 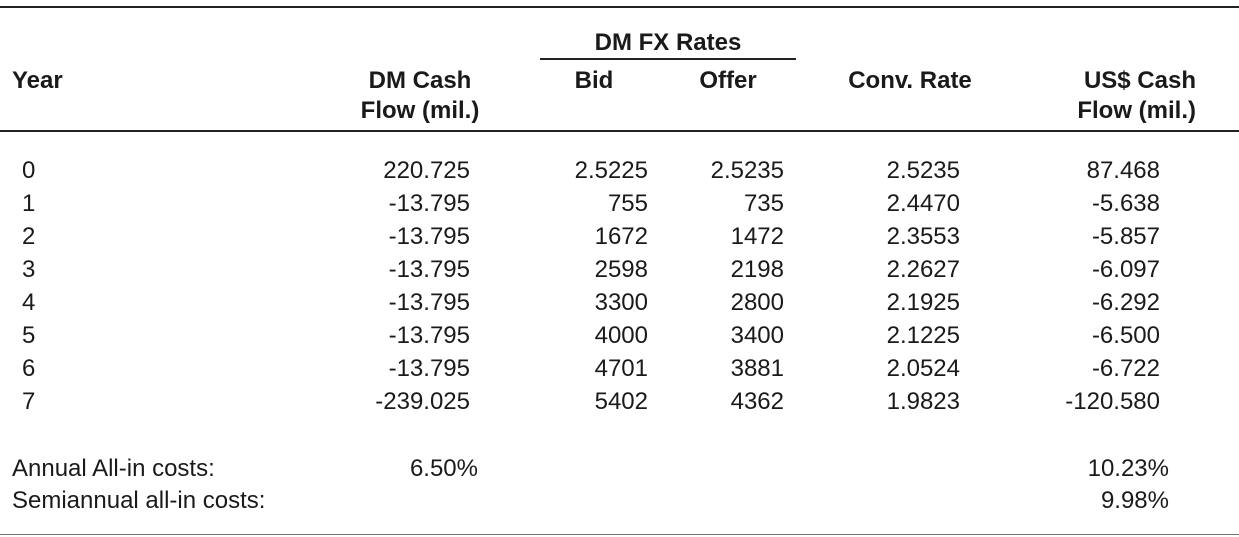 I want to click on offer-cell: 4362, so click(x=757, y=401).